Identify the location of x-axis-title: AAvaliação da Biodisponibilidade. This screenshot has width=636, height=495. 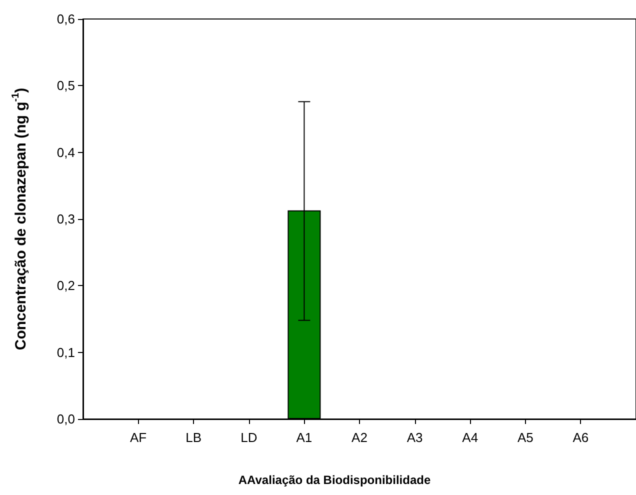
(334, 480).